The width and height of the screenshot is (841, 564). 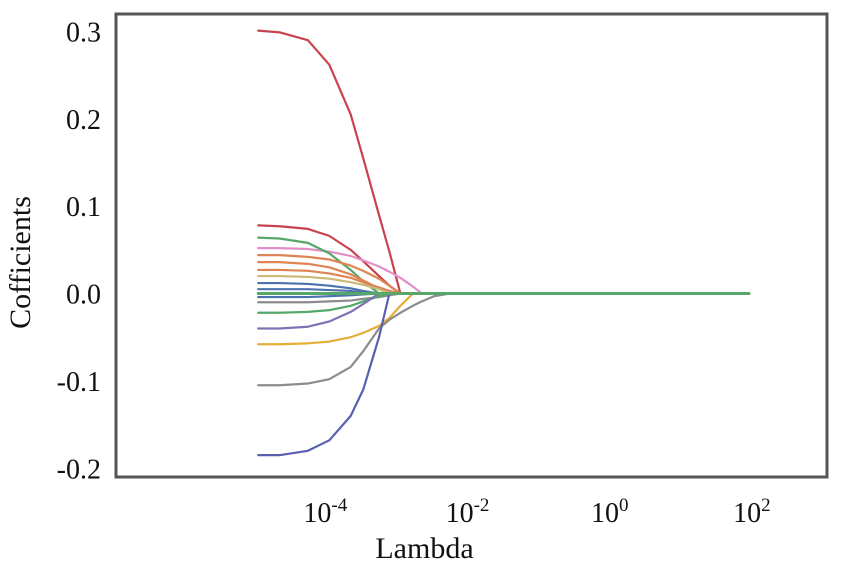 What do you see at coordinates (20, 262) in the screenshot?
I see `y-axis-title: Cofficients` at bounding box center [20, 262].